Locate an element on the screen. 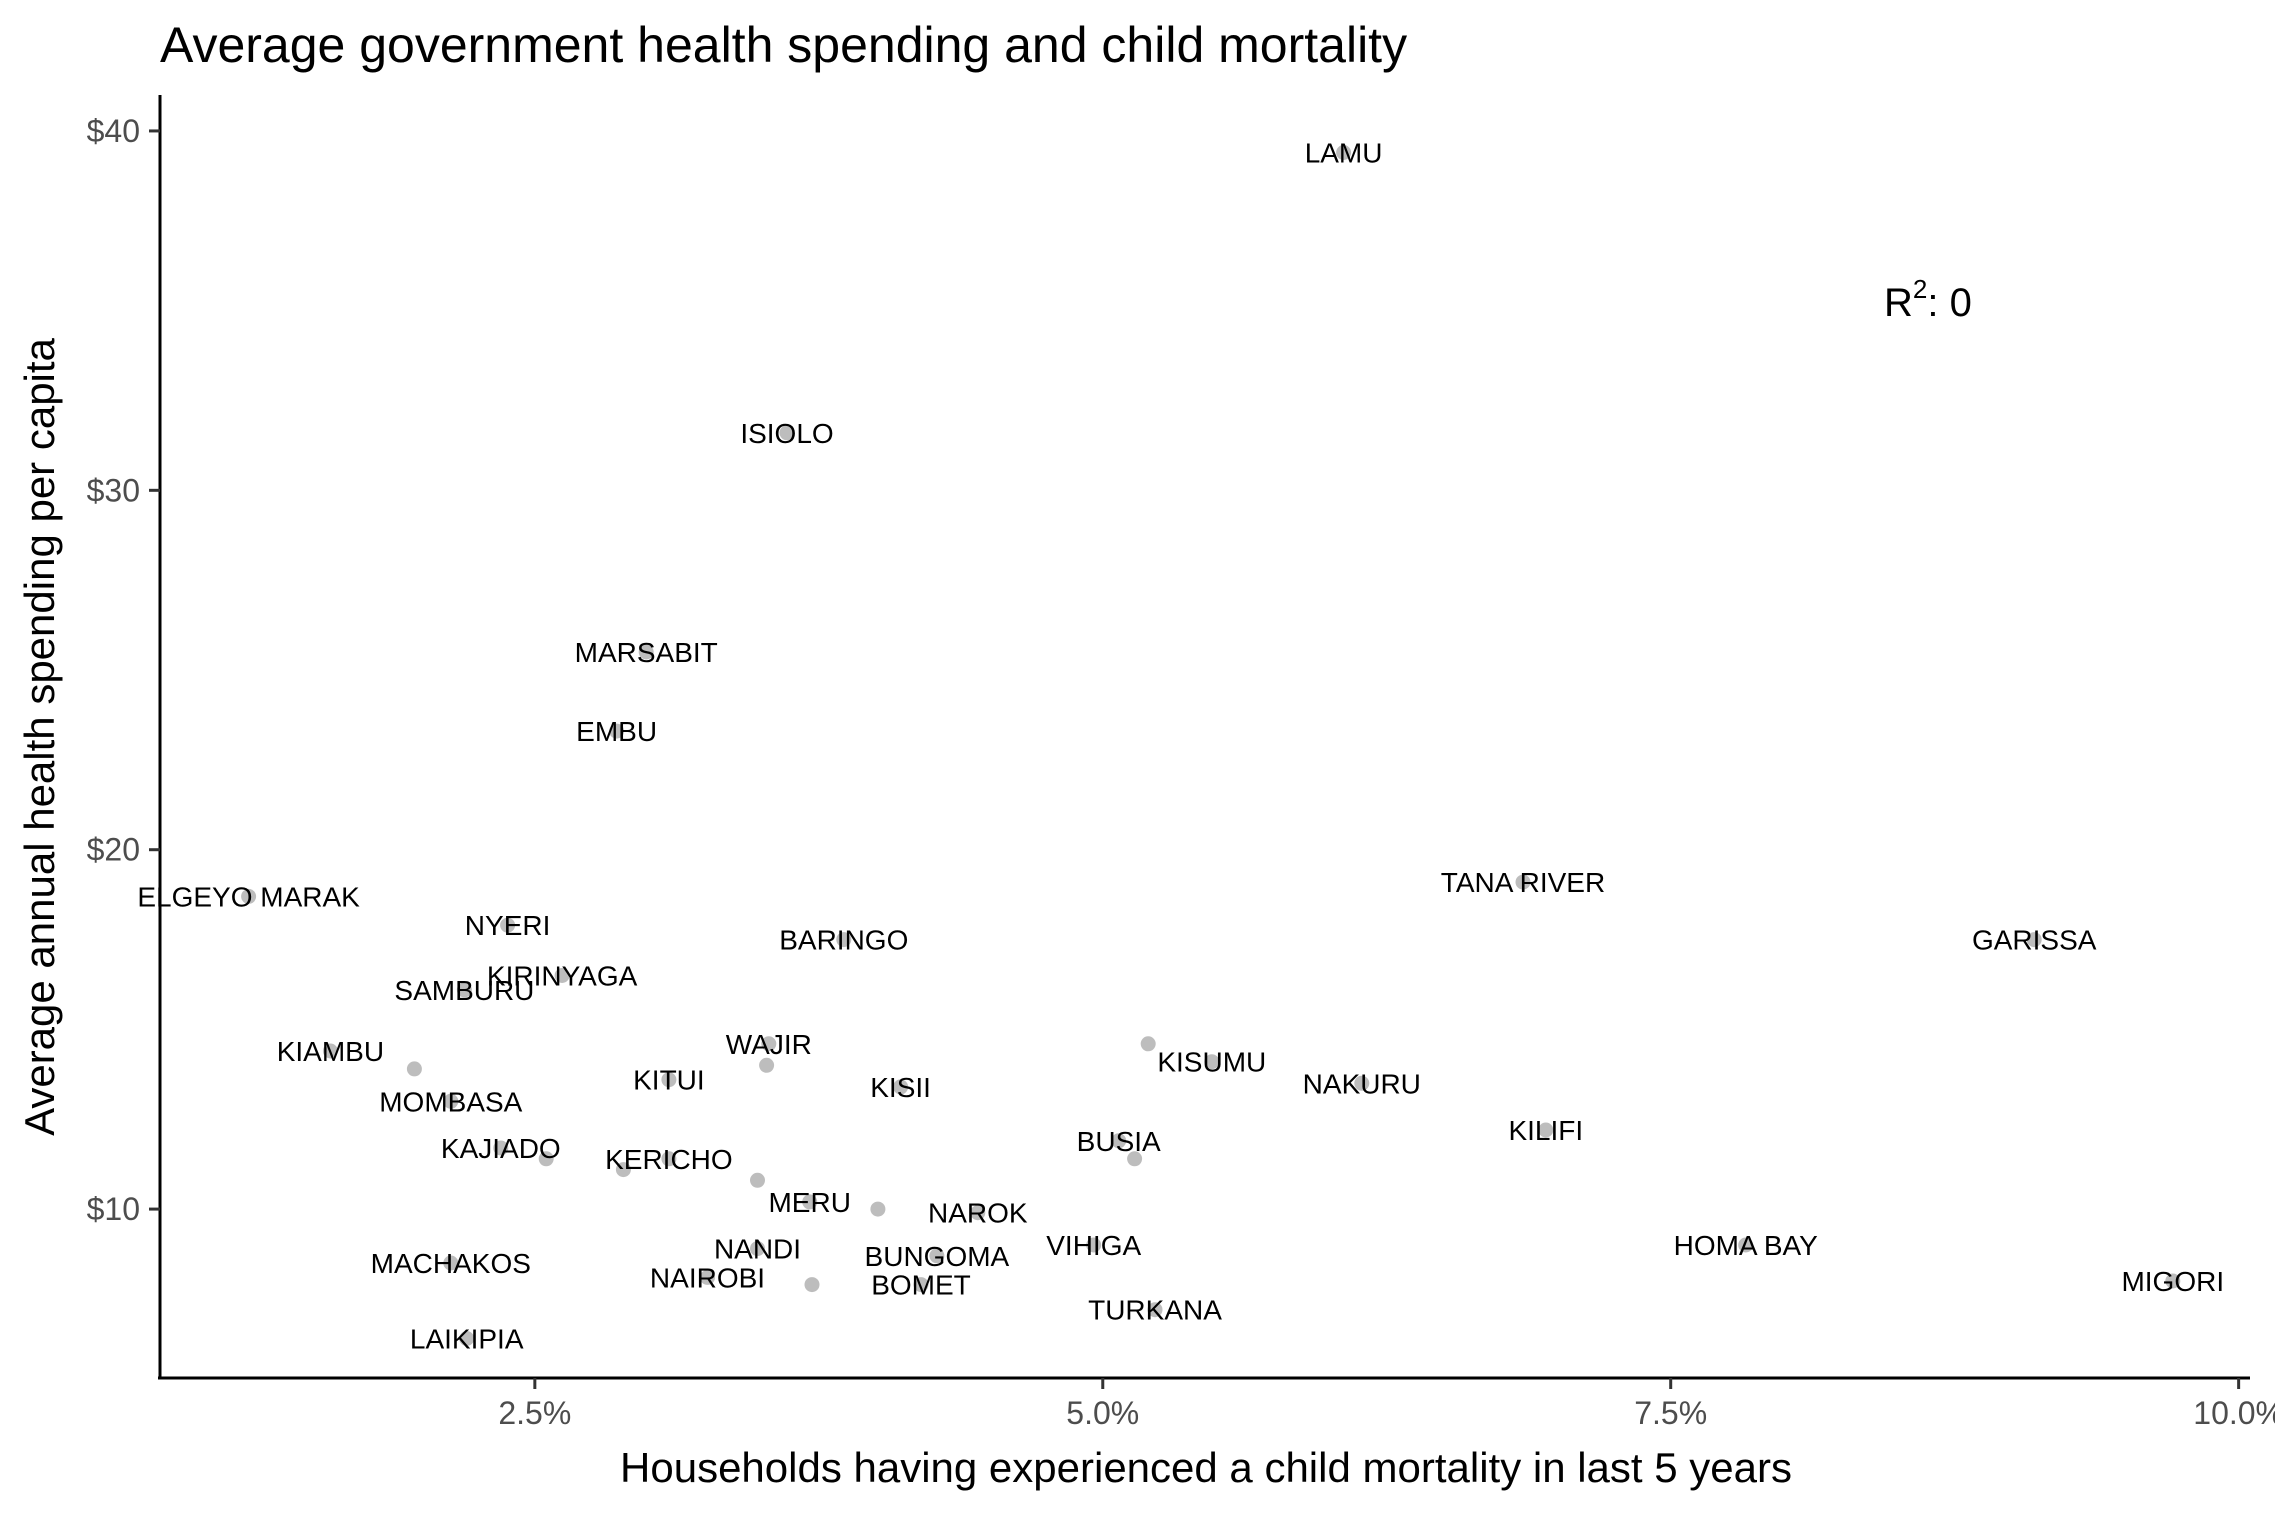 The width and height of the screenshot is (2275, 1515). point-label: ELGEYO MARAK is located at coordinates (248, 896).